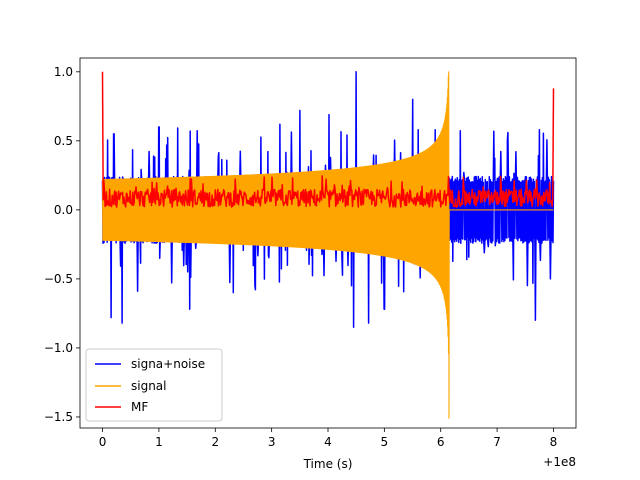 Image resolution: width=640 pixels, height=480 pixels. I want to click on y-tick-label: −1.0, so click(58, 348).